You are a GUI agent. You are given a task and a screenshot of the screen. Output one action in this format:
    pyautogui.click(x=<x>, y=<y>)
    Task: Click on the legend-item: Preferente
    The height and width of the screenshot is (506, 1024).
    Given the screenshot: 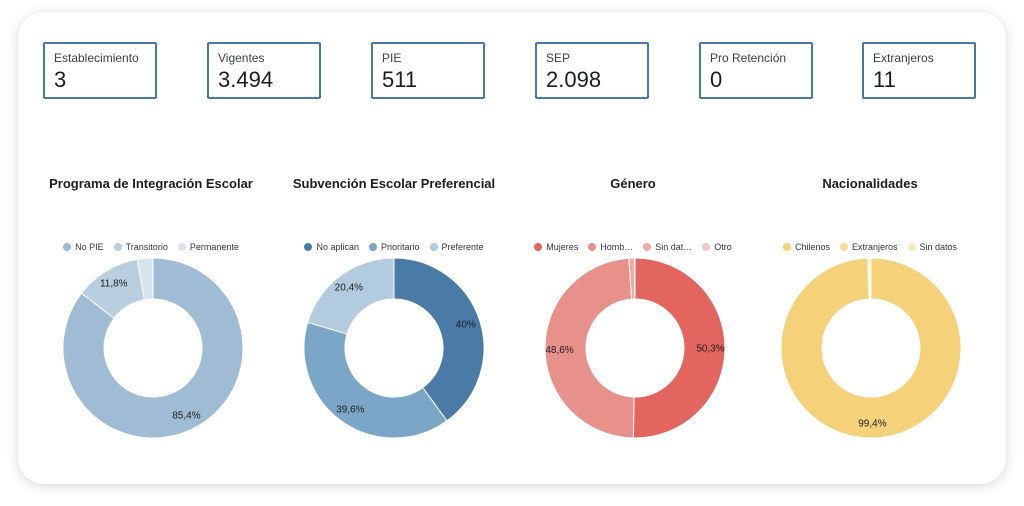 What is the action you would take?
    pyautogui.click(x=456, y=247)
    